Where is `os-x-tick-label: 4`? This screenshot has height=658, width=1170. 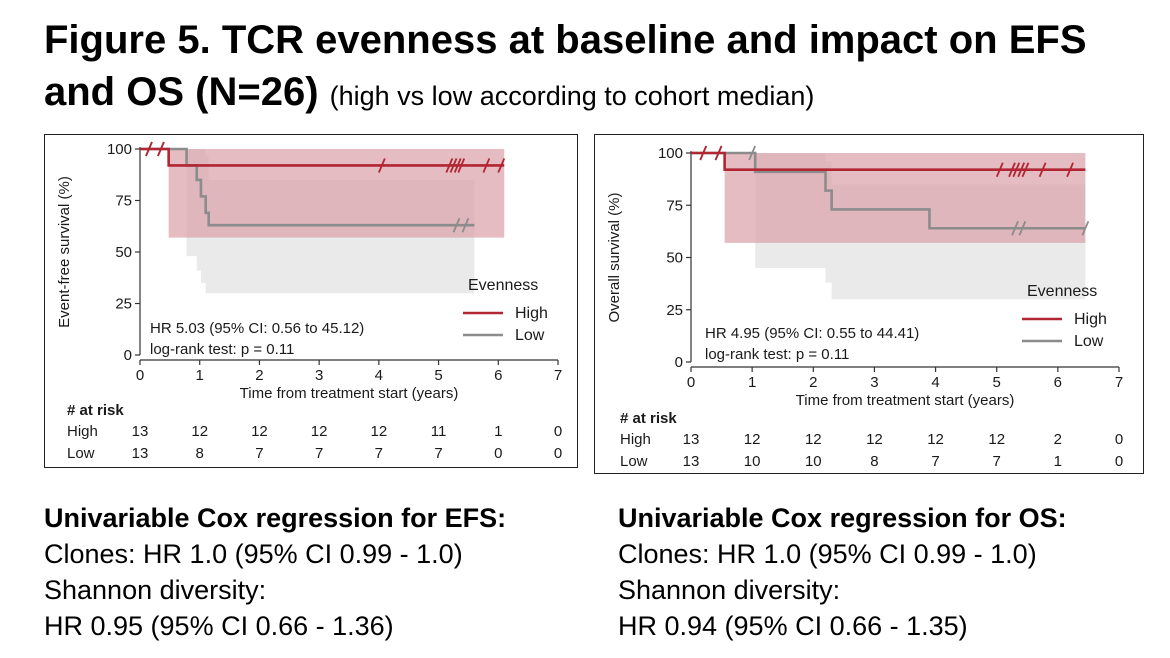
os-x-tick-label: 4 is located at coordinates (935, 382).